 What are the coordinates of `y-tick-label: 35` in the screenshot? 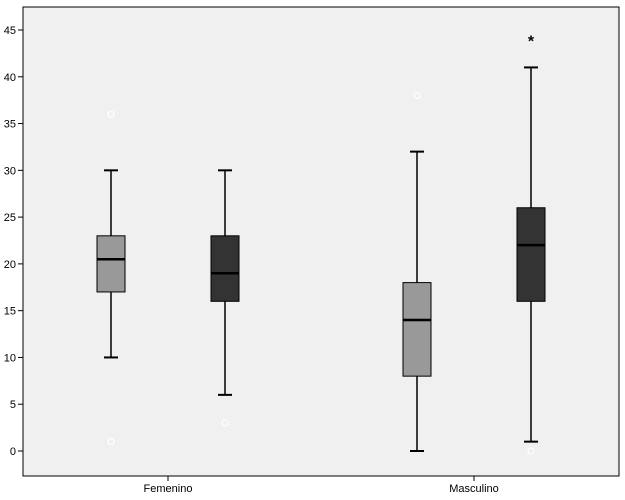 It's located at (10, 125).